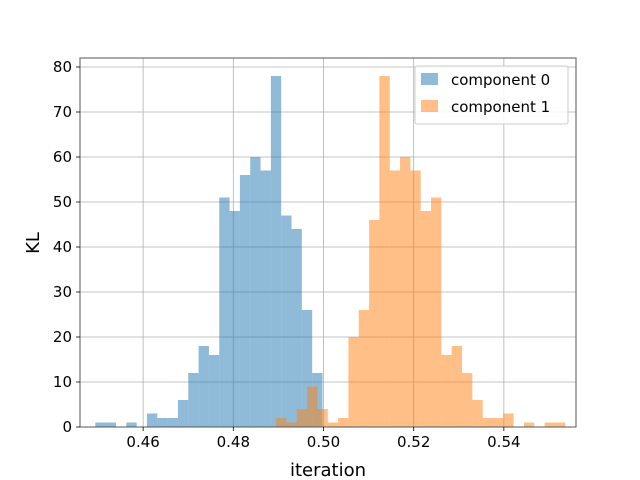 The height and width of the screenshot is (480, 640). Describe the element at coordinates (413, 442) in the screenshot. I see `x-tick-label: 0.52` at that location.